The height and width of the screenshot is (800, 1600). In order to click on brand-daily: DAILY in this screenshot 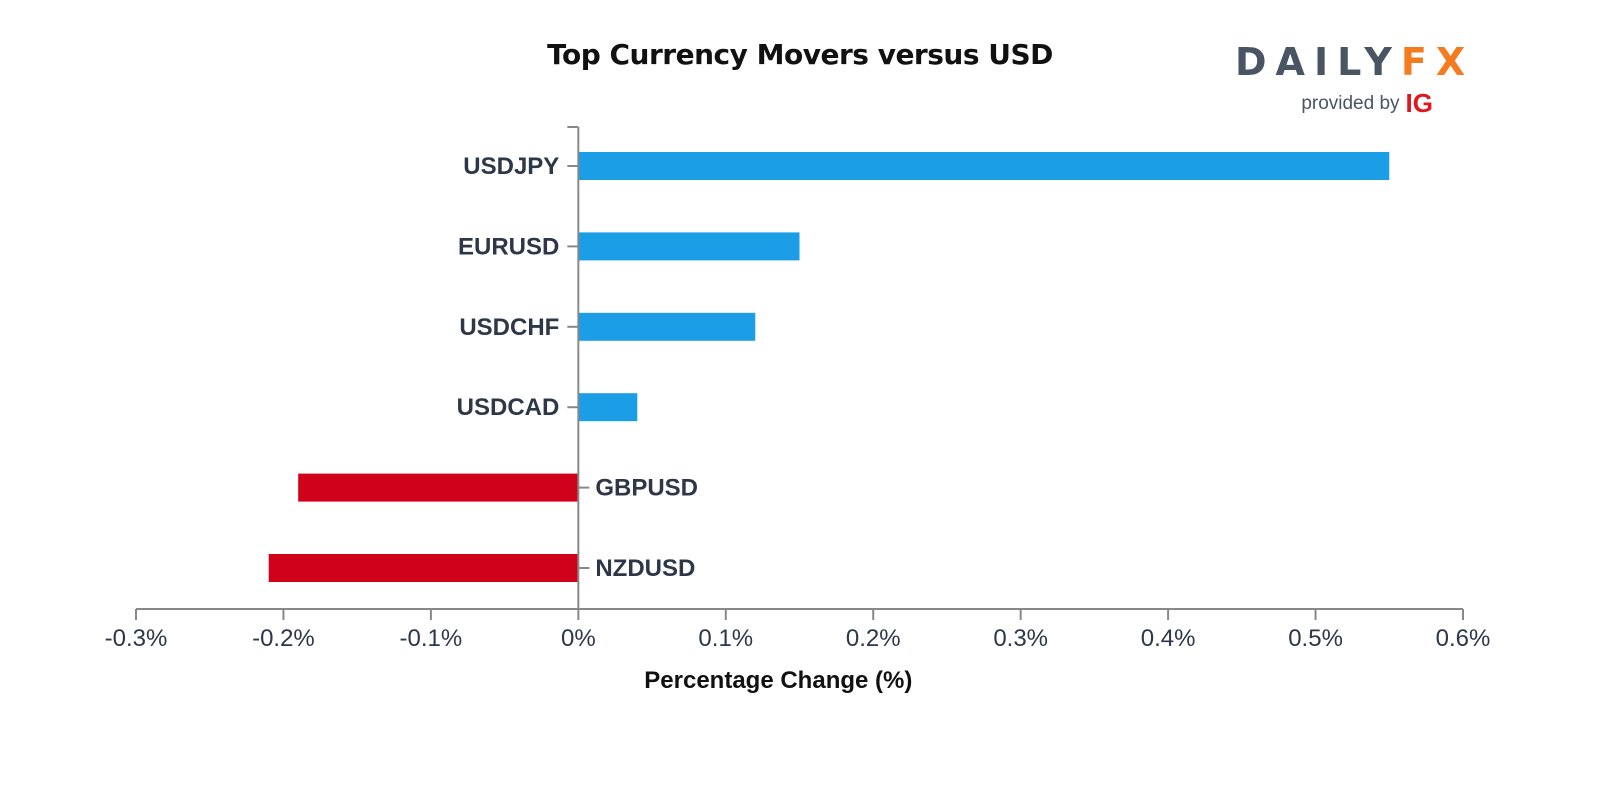, I will do `click(1318, 62)`.